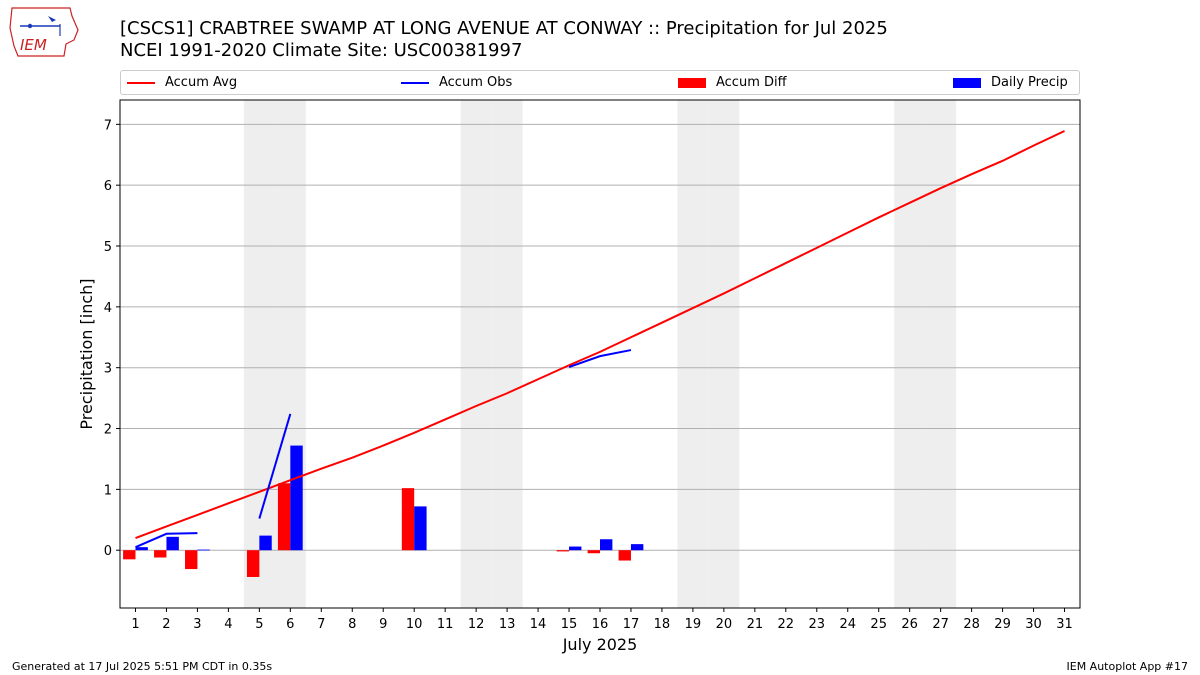 The width and height of the screenshot is (1200, 675). What do you see at coordinates (259, 624) in the screenshot?
I see `x-tick-label: 5` at bounding box center [259, 624].